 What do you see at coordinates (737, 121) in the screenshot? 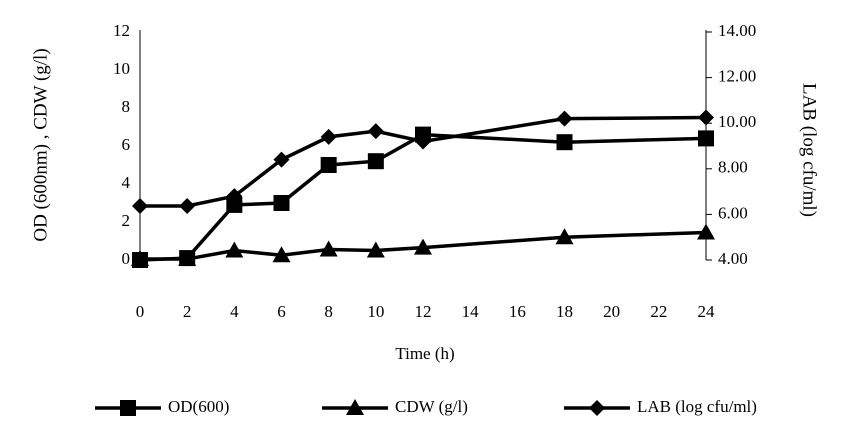
I see `y2-tick-label: 10.00` at bounding box center [737, 121].